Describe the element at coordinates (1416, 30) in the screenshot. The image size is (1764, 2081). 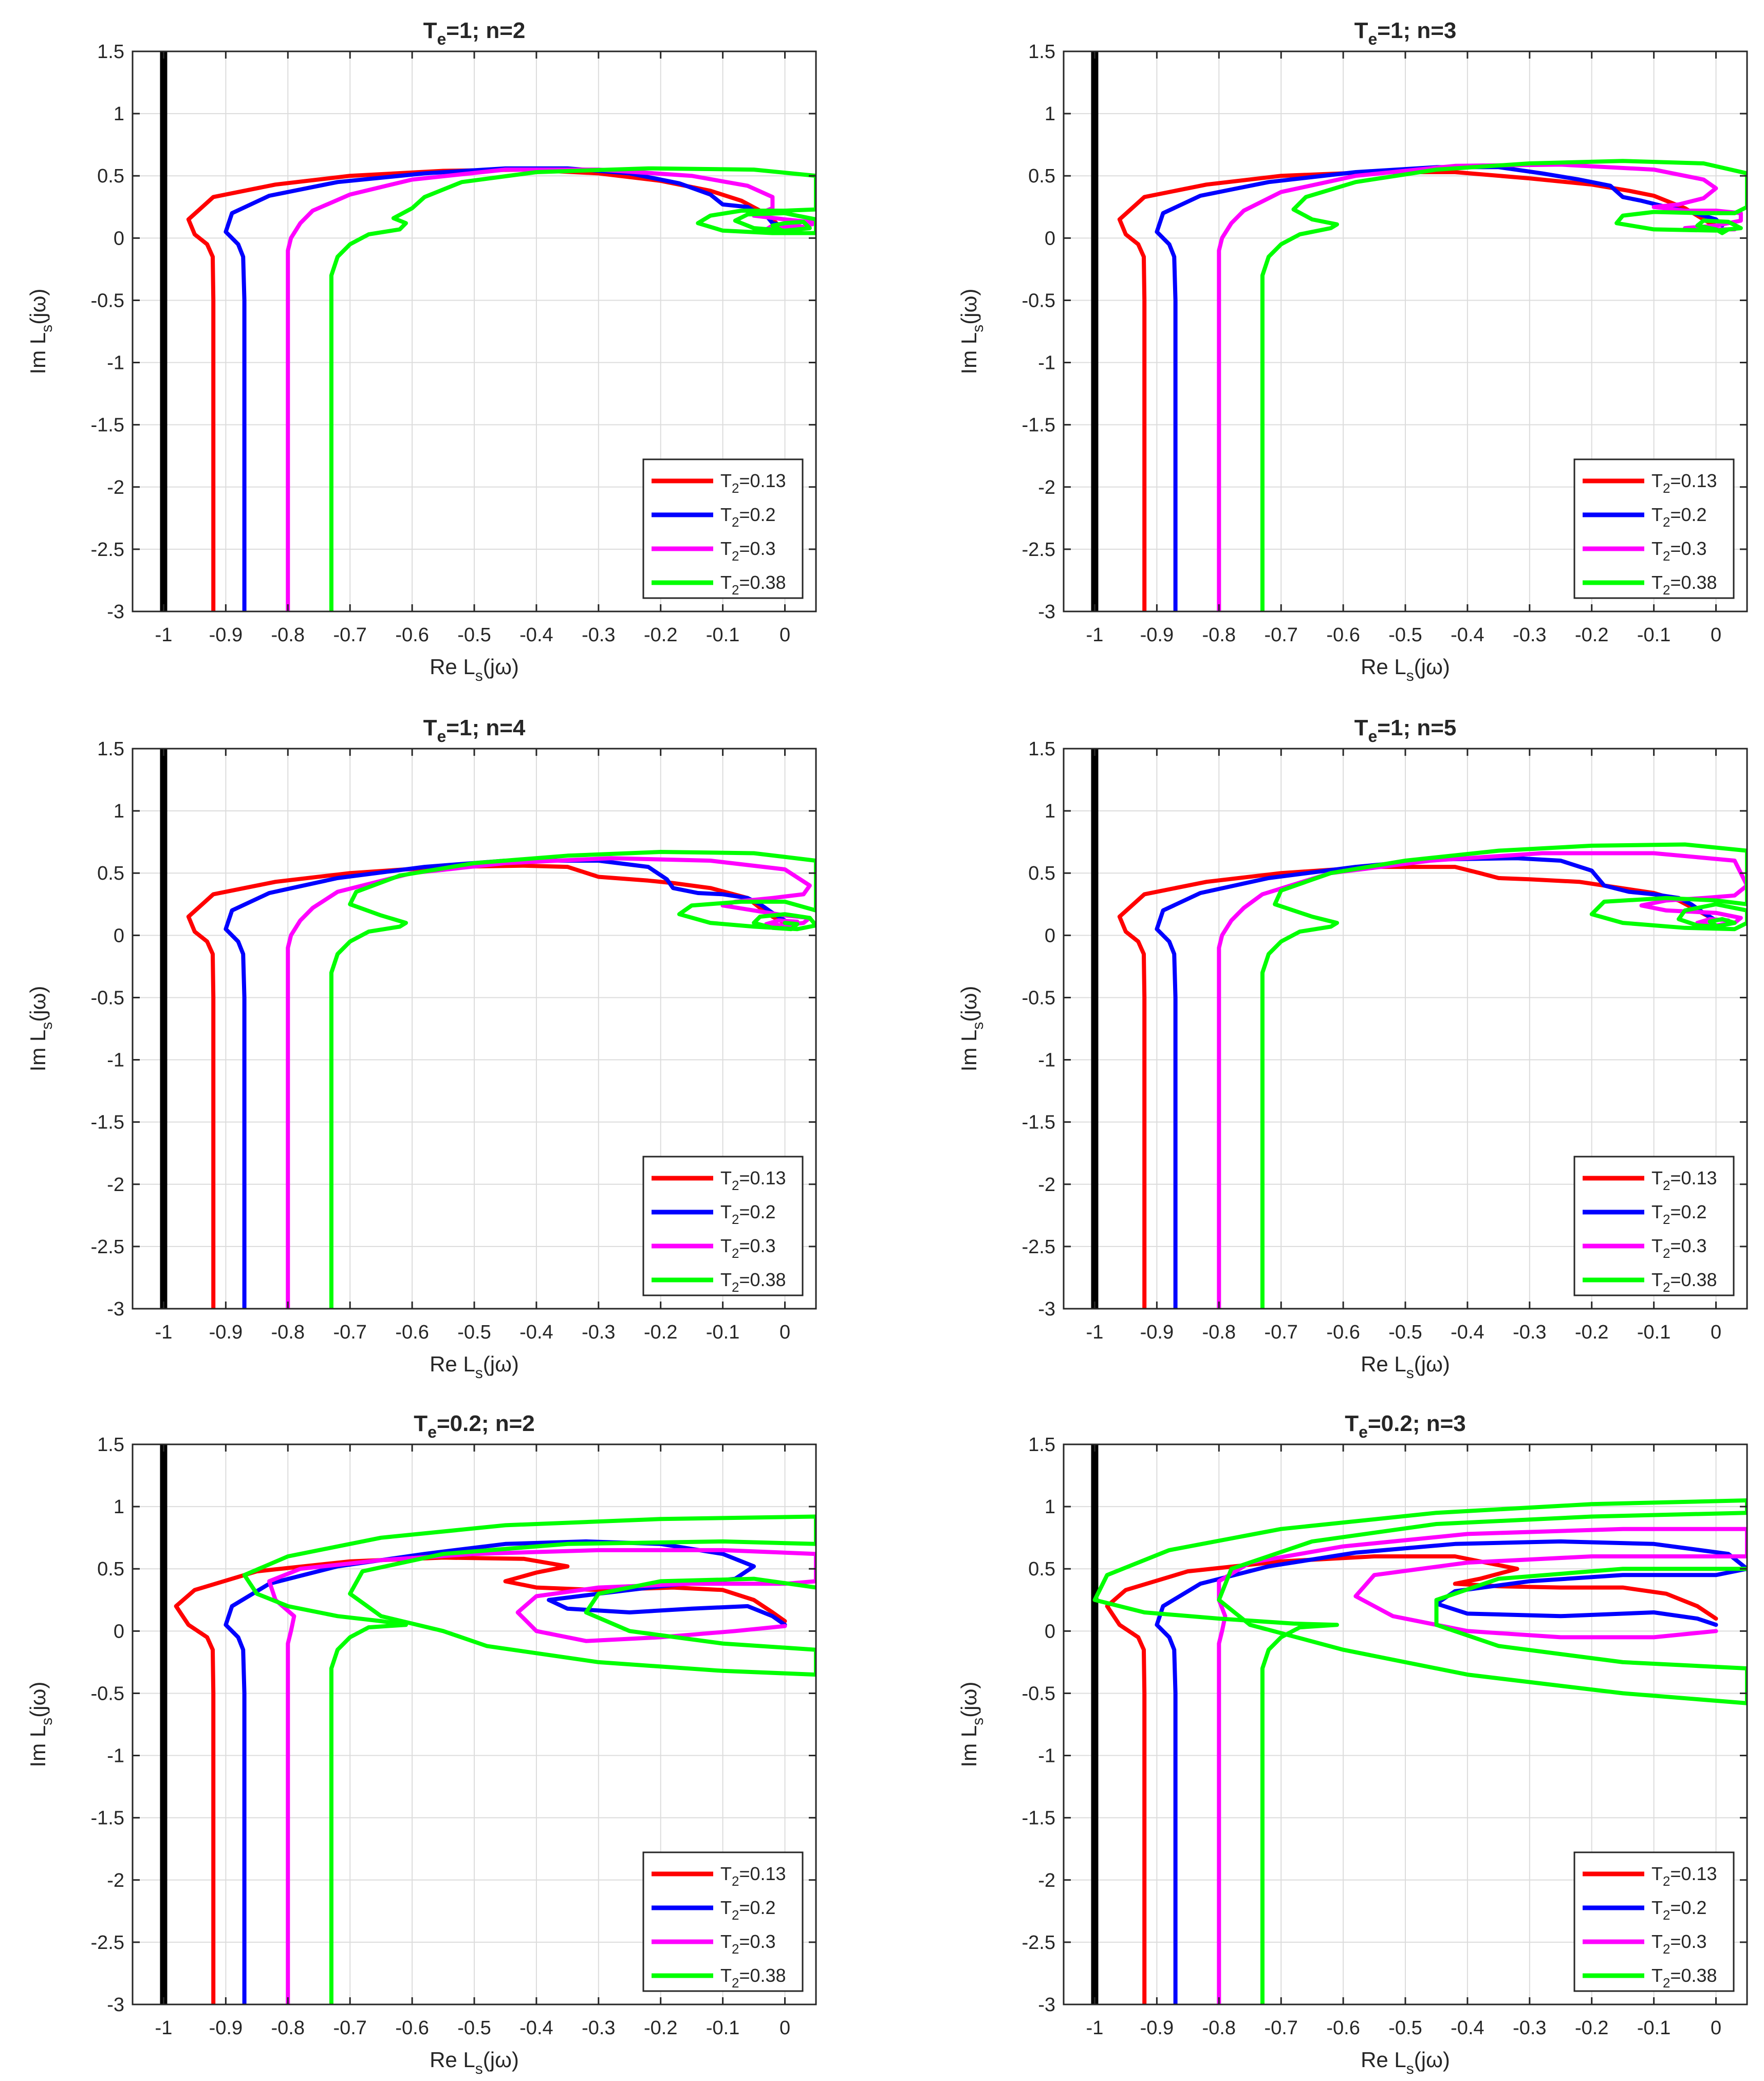
I see `text-part: =1; n=3` at that location.